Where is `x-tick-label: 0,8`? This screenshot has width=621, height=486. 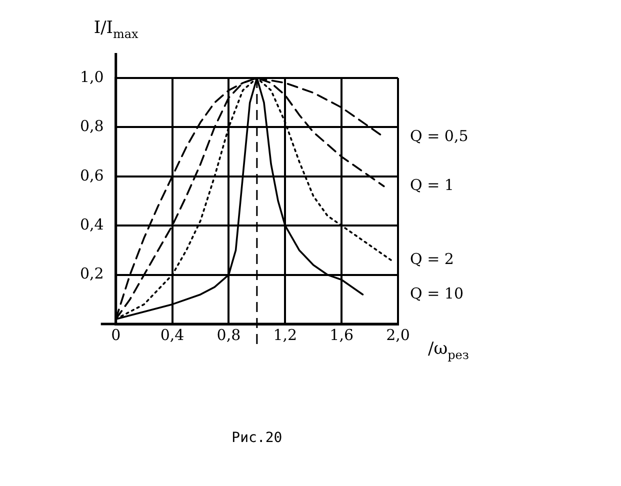 x-tick-label: 0,8 is located at coordinates (228, 335).